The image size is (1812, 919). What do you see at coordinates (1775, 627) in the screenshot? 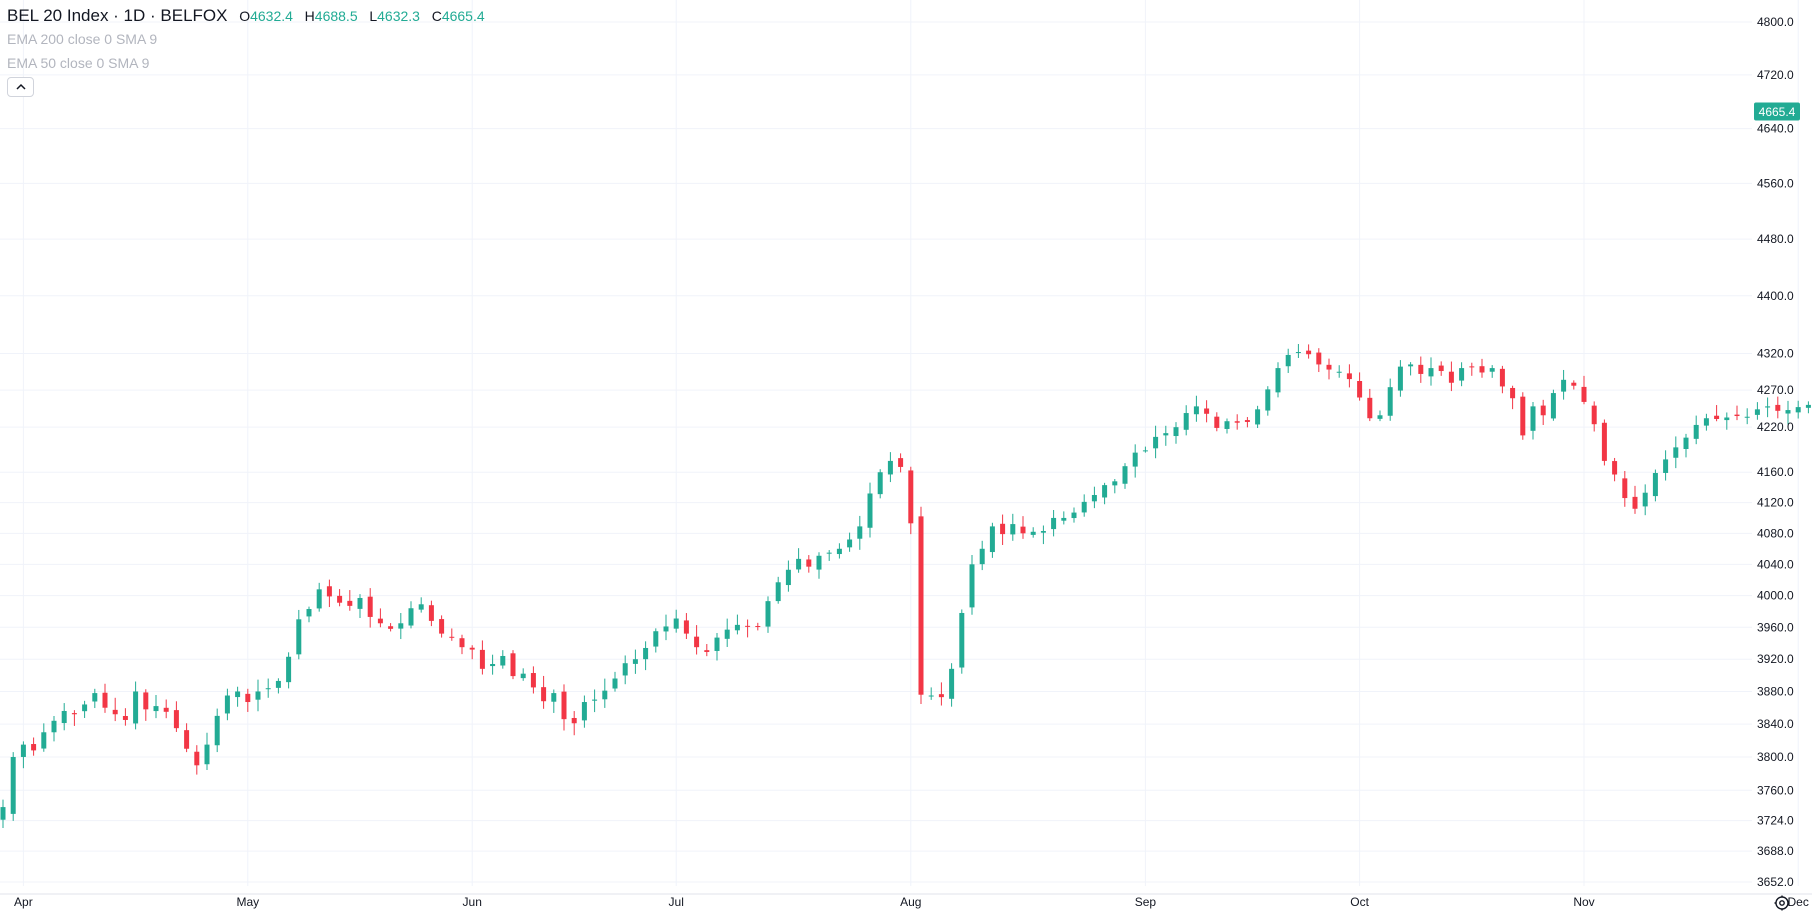
I see `price-tick-label: 3960.0` at bounding box center [1775, 627].